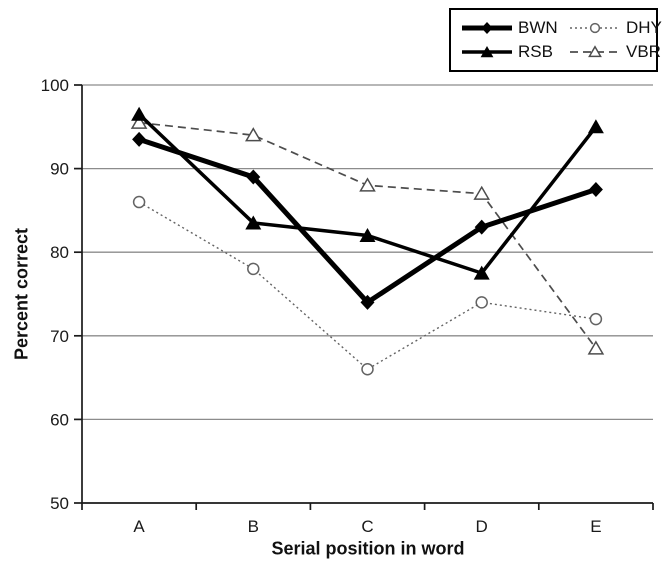  I want to click on legend-glyph-dhy, so click(595, 28).